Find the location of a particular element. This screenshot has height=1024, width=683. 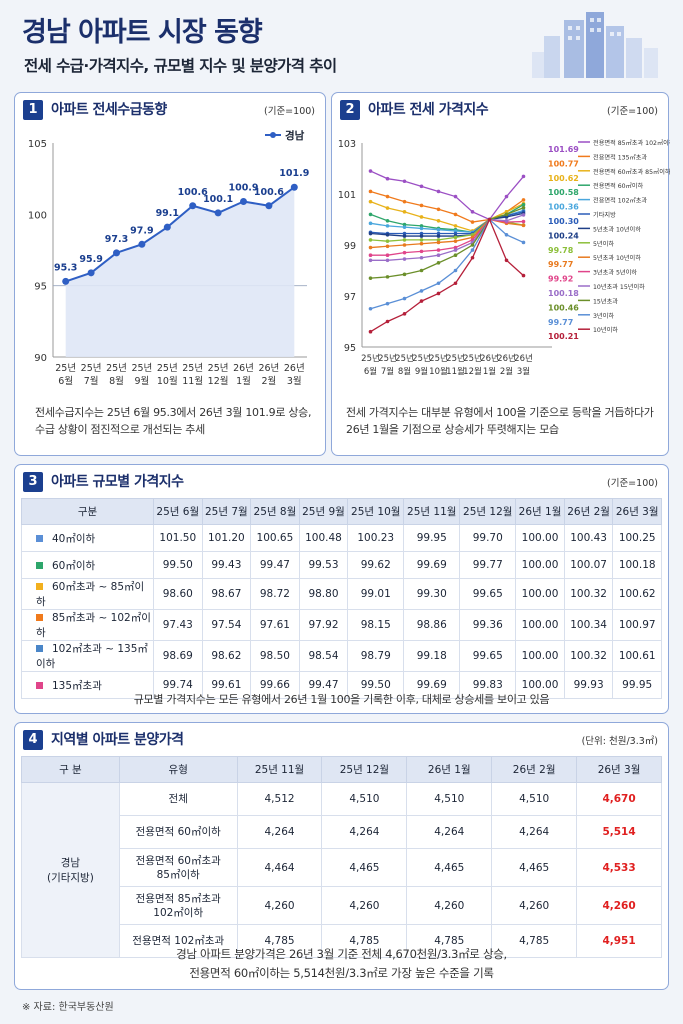

row-label: 60㎡이하 is located at coordinates (87, 565).